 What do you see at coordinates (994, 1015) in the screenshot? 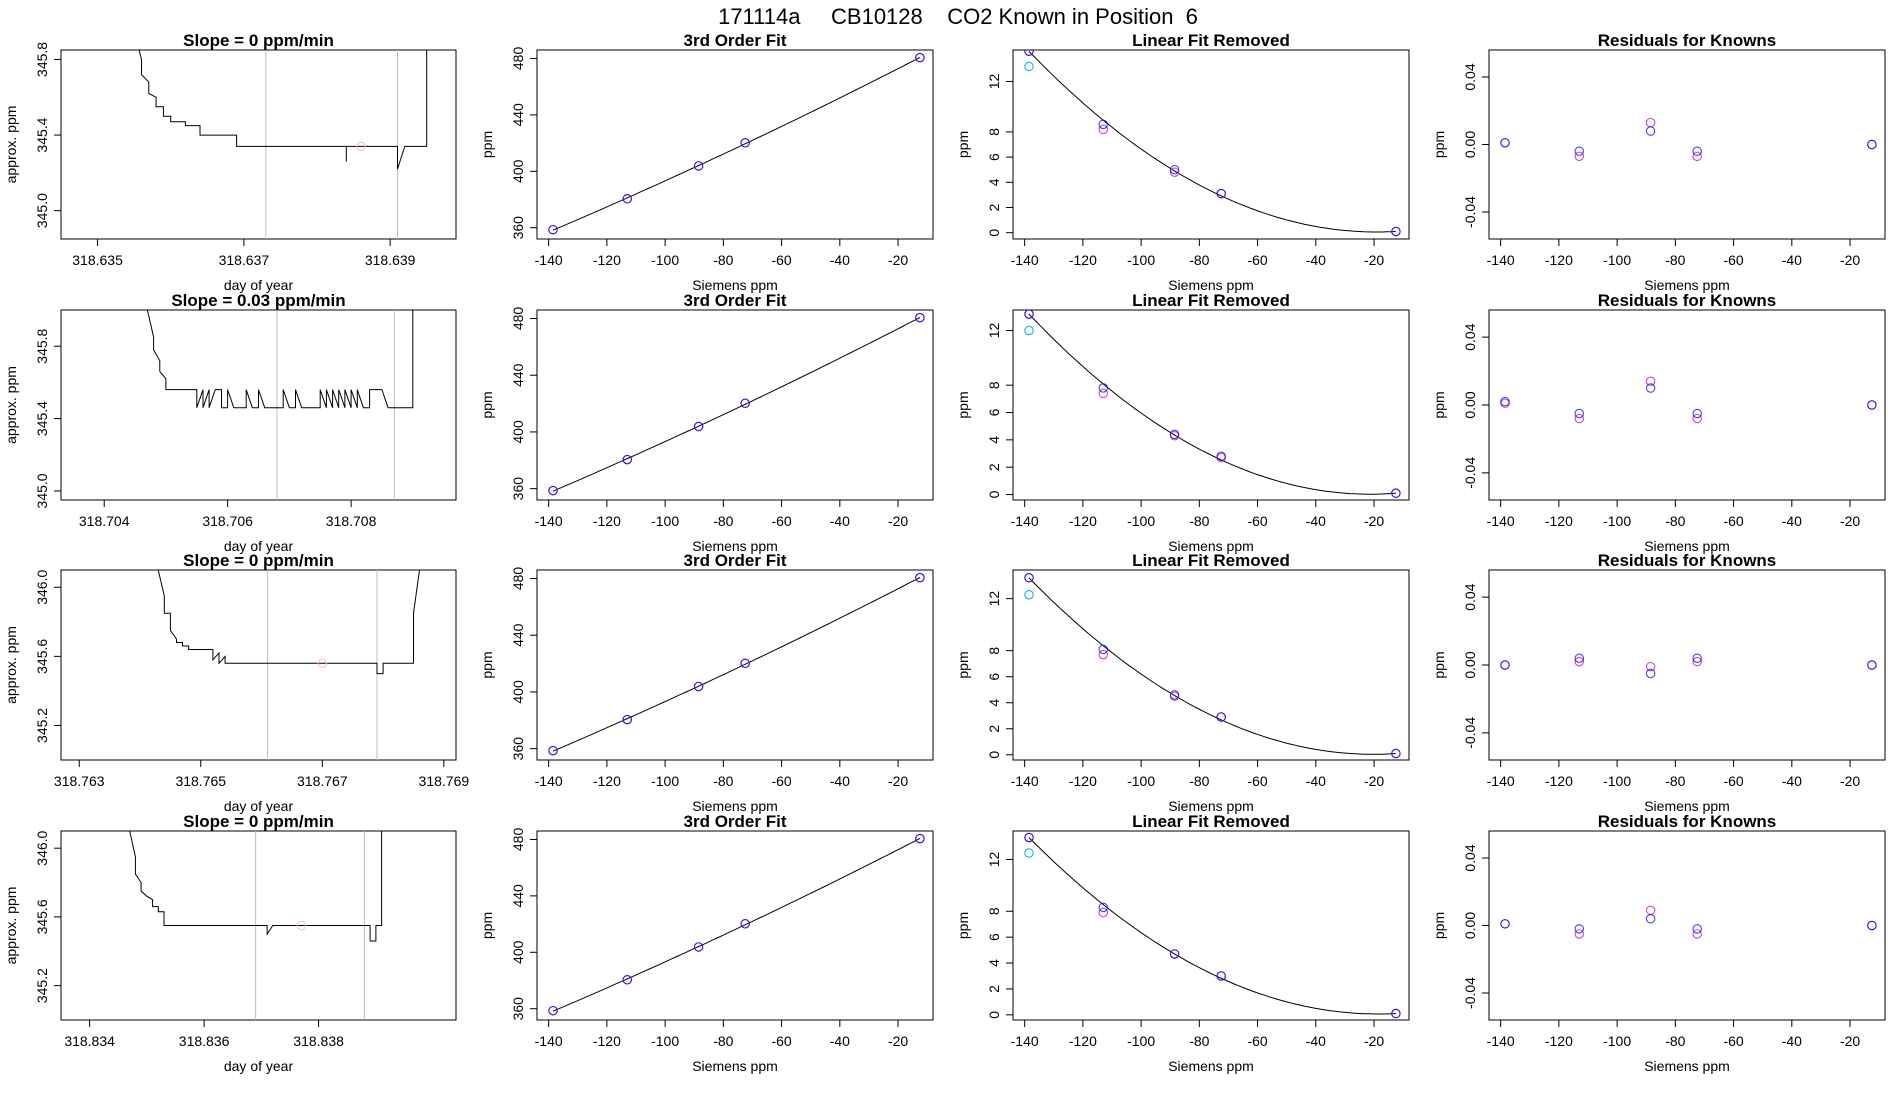
I see `y-tick-label: 0` at bounding box center [994, 1015].